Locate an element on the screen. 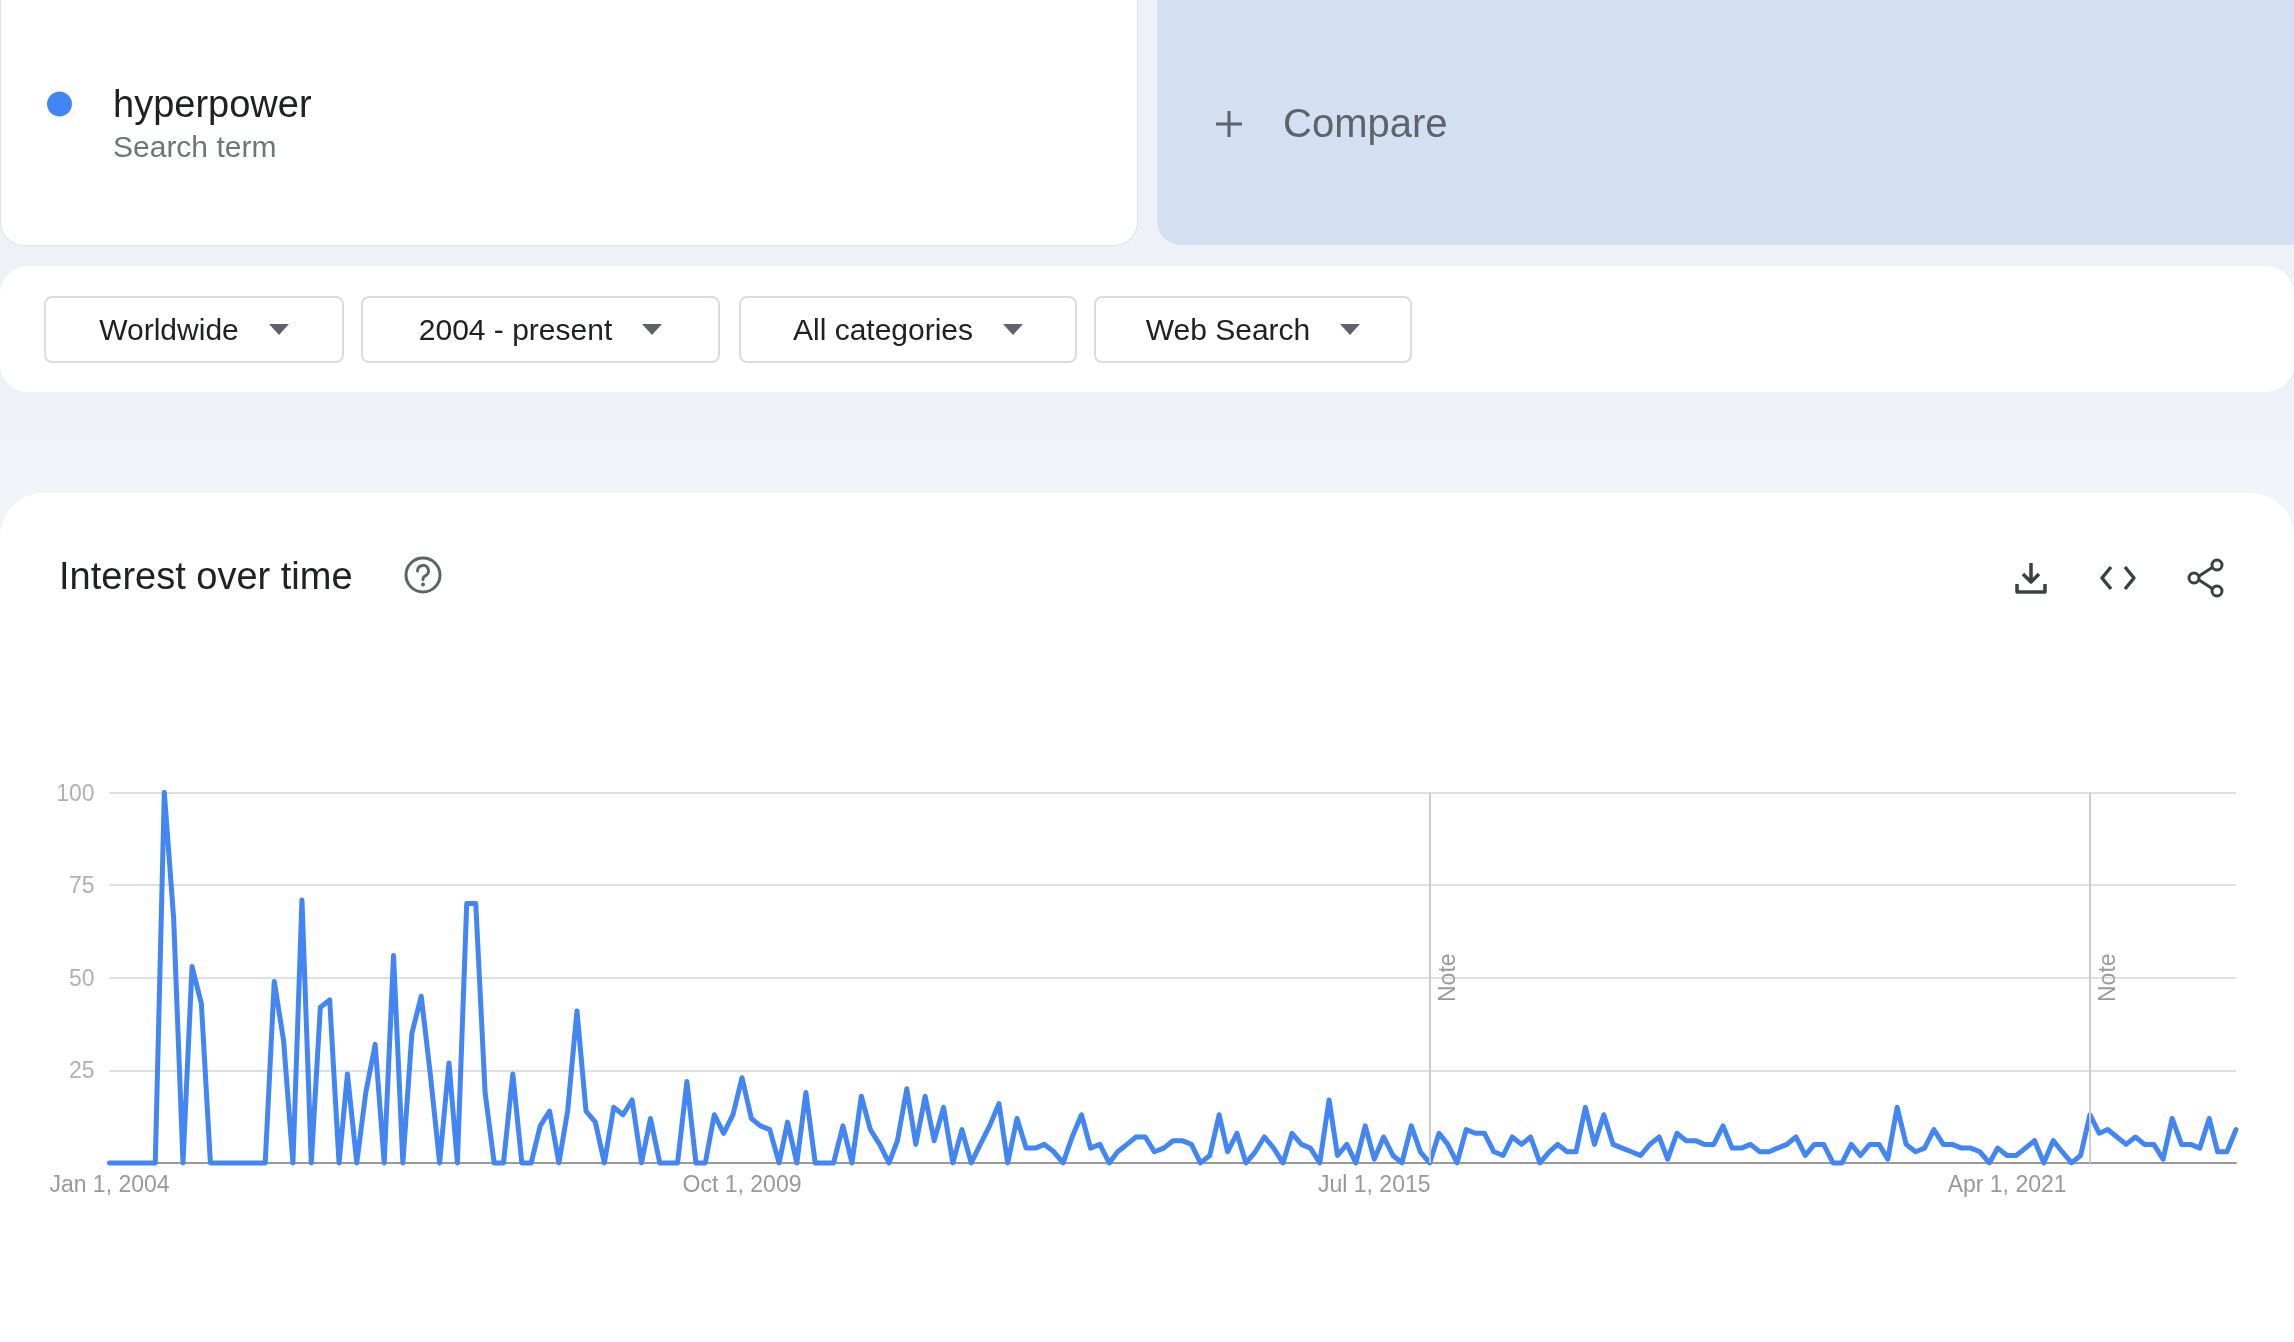  chart-title: Interest over time is located at coordinates (206, 577).